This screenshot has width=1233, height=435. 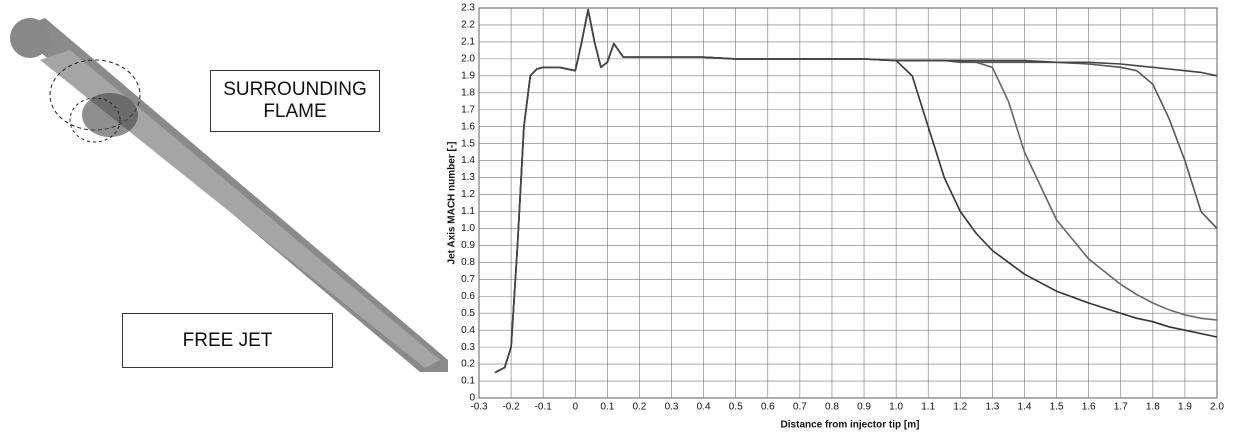 I want to click on x-tick-label: 1.7, so click(x=1121, y=407).